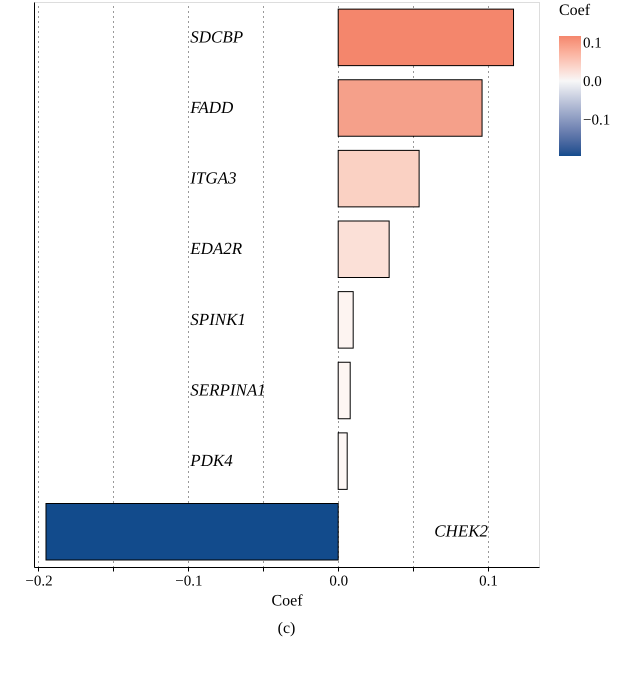  What do you see at coordinates (212, 178) in the screenshot?
I see `y-tick-label: ITGA3` at bounding box center [212, 178].